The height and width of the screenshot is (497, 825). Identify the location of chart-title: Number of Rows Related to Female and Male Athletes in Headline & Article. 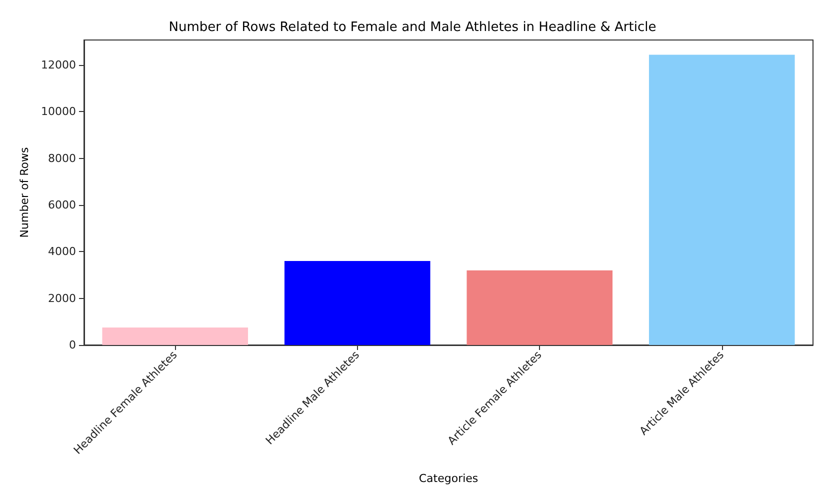
(412, 27).